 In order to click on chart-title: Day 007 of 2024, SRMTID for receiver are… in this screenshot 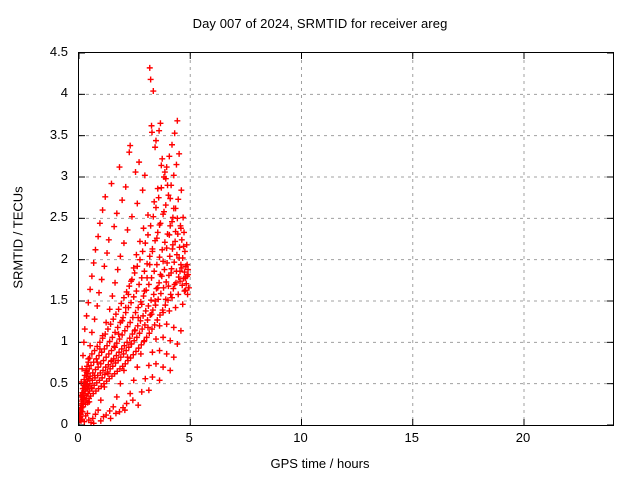, I will do `click(320, 23)`.